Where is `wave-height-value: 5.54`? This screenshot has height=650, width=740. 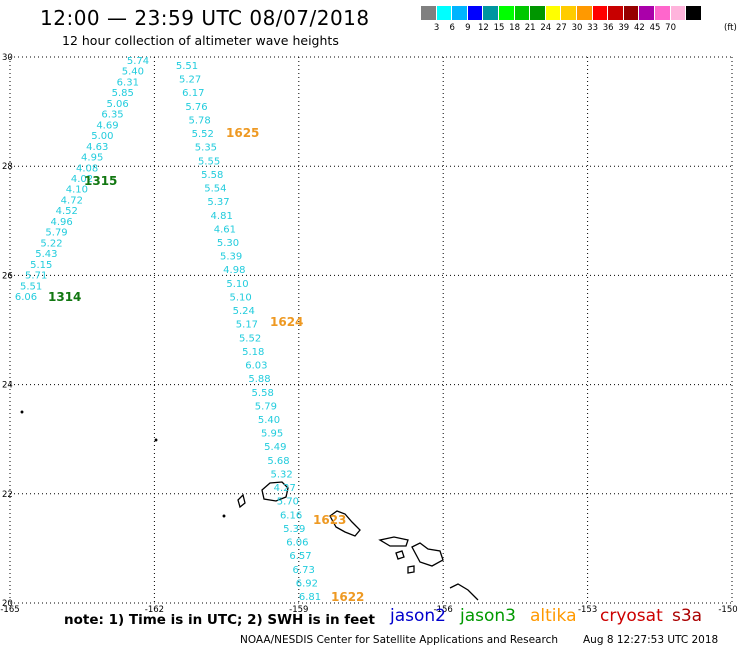 wave-height-value: 5.54 is located at coordinates (215, 189).